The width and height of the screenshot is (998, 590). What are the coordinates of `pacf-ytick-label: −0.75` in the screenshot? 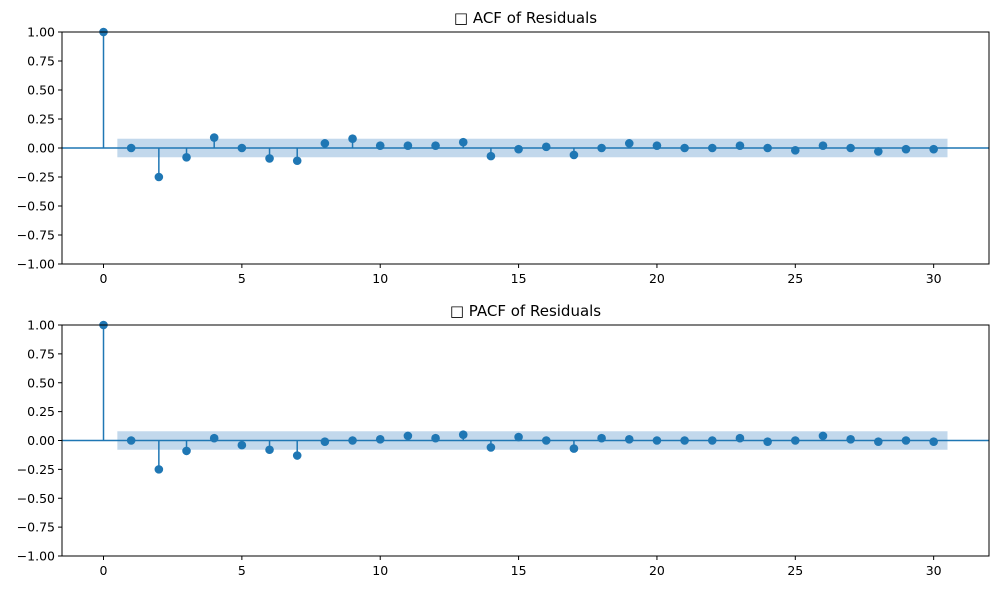 It's located at (36, 527).